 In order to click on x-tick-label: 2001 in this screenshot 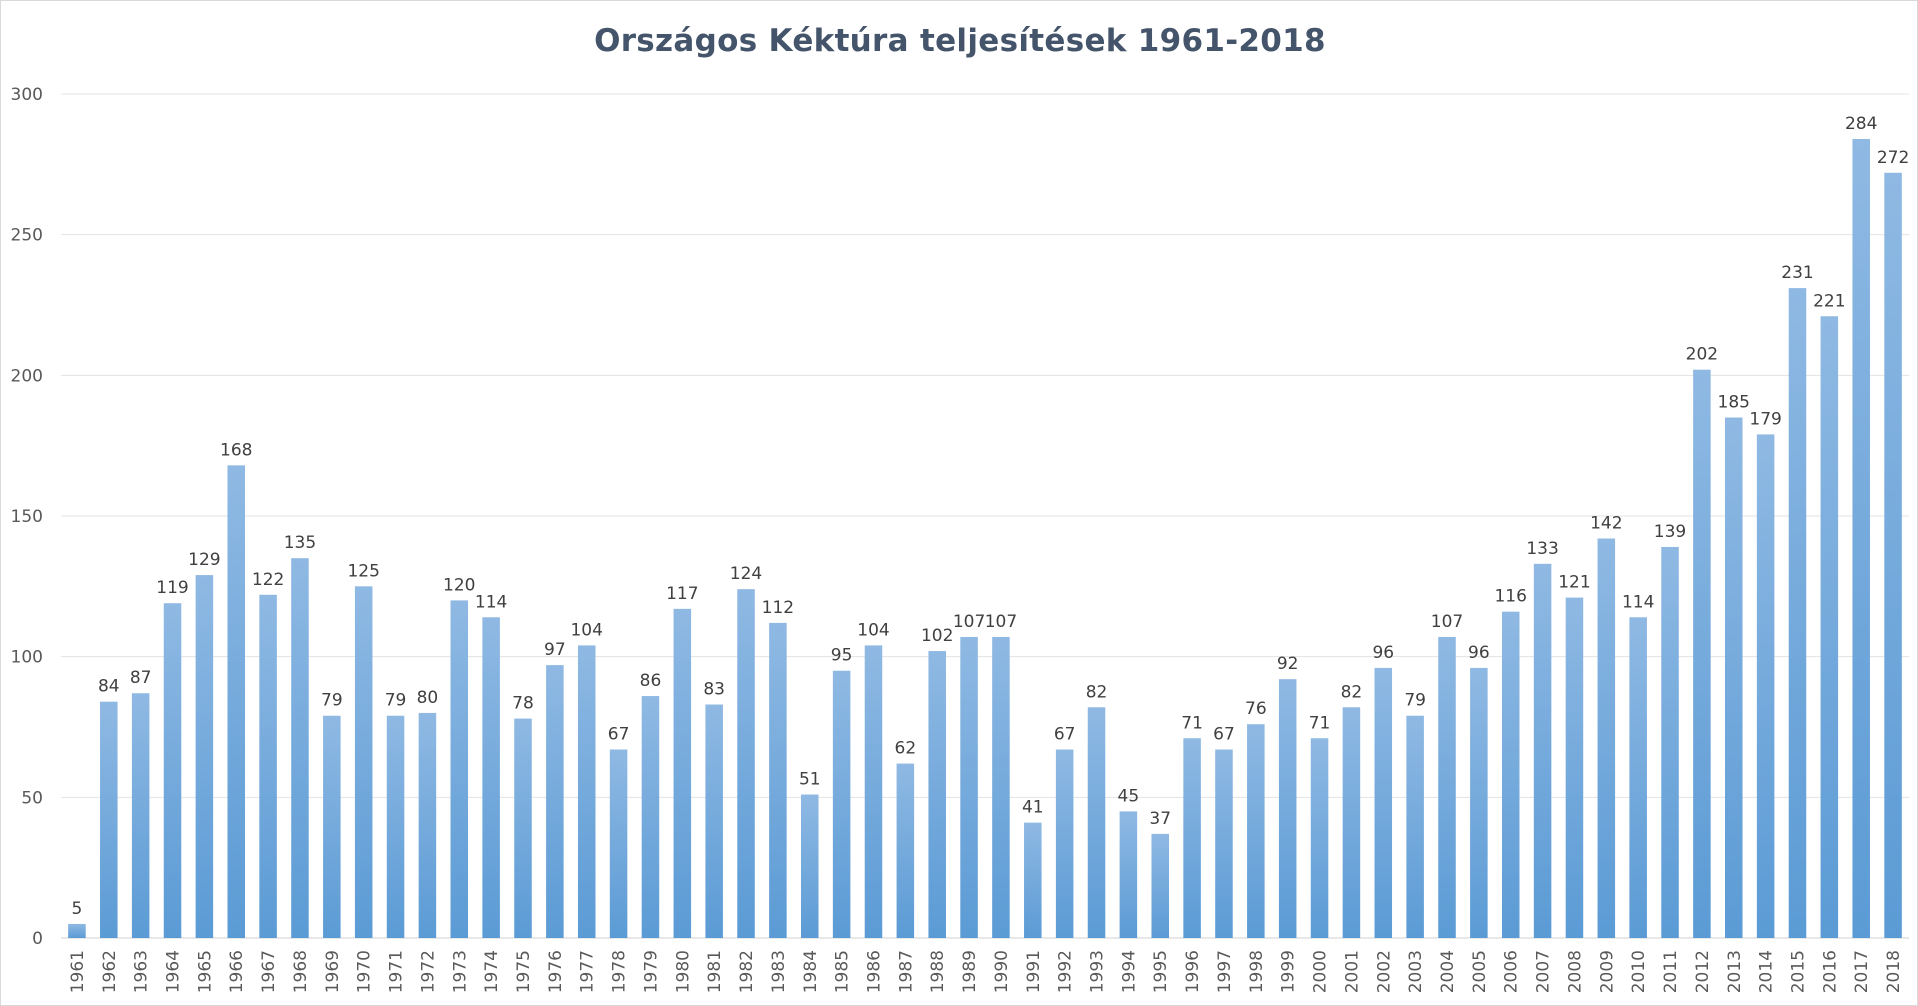, I will do `click(1352, 971)`.